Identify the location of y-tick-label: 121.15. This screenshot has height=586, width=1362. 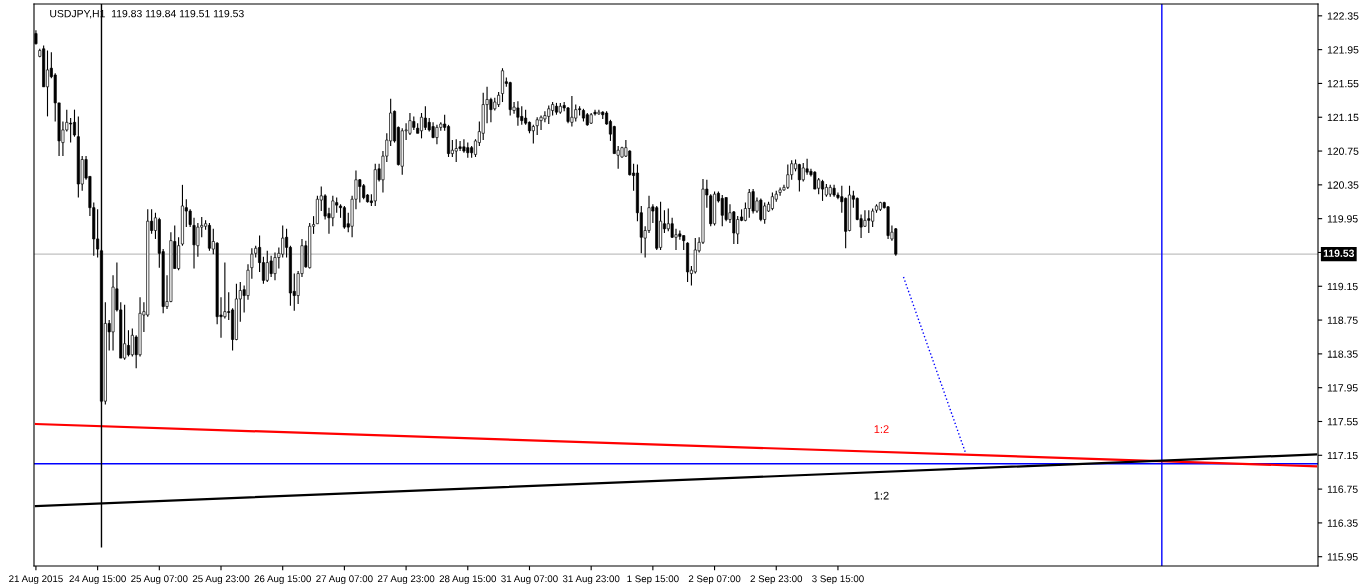
(1343, 117).